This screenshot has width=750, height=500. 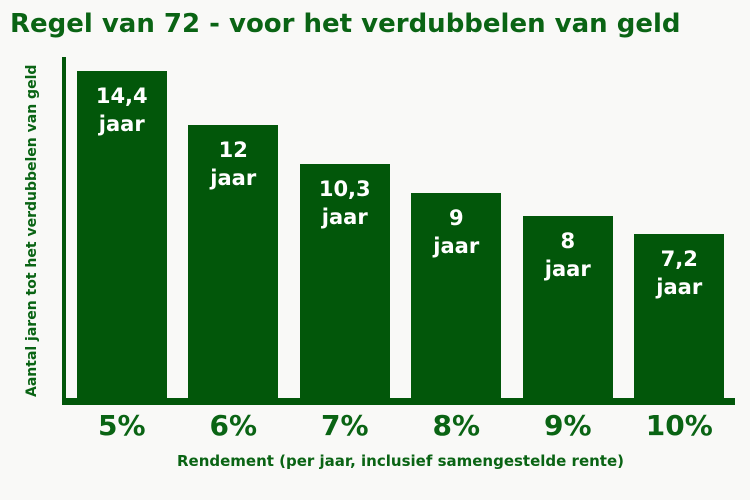 What do you see at coordinates (456, 218) in the screenshot?
I see `bar-value: 9` at bounding box center [456, 218].